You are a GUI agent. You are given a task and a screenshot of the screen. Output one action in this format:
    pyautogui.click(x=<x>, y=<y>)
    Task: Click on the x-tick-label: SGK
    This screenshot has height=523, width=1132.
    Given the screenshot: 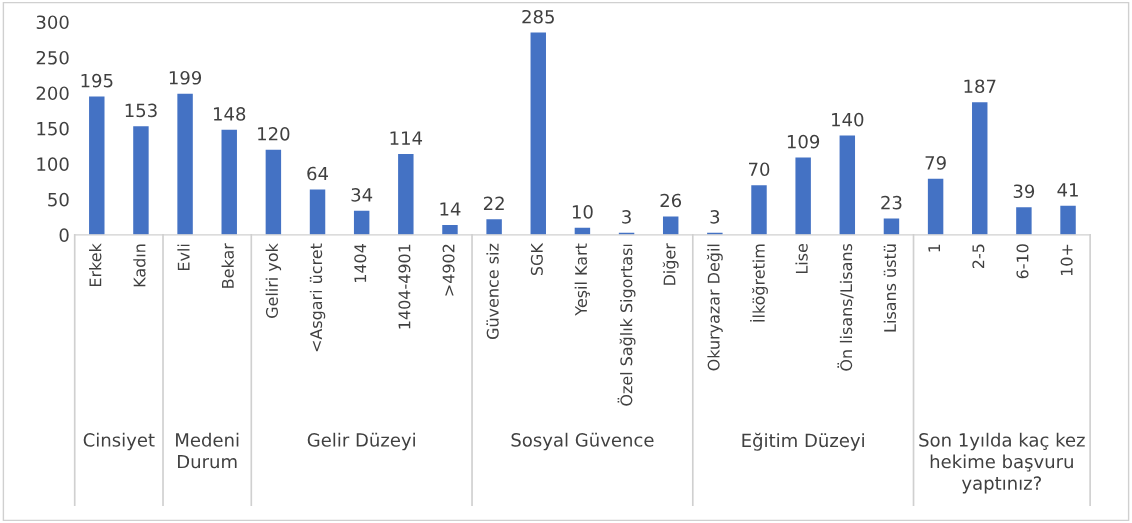 What is the action you would take?
    pyautogui.click(x=536, y=259)
    